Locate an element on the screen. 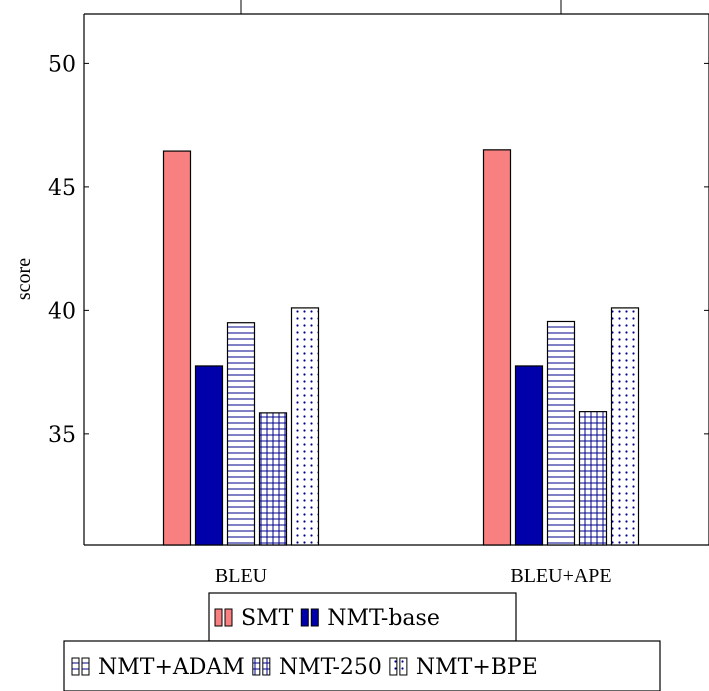 This screenshot has width=709, height=691. legend-label-nmt-250: NMT-250 is located at coordinates (330, 667).